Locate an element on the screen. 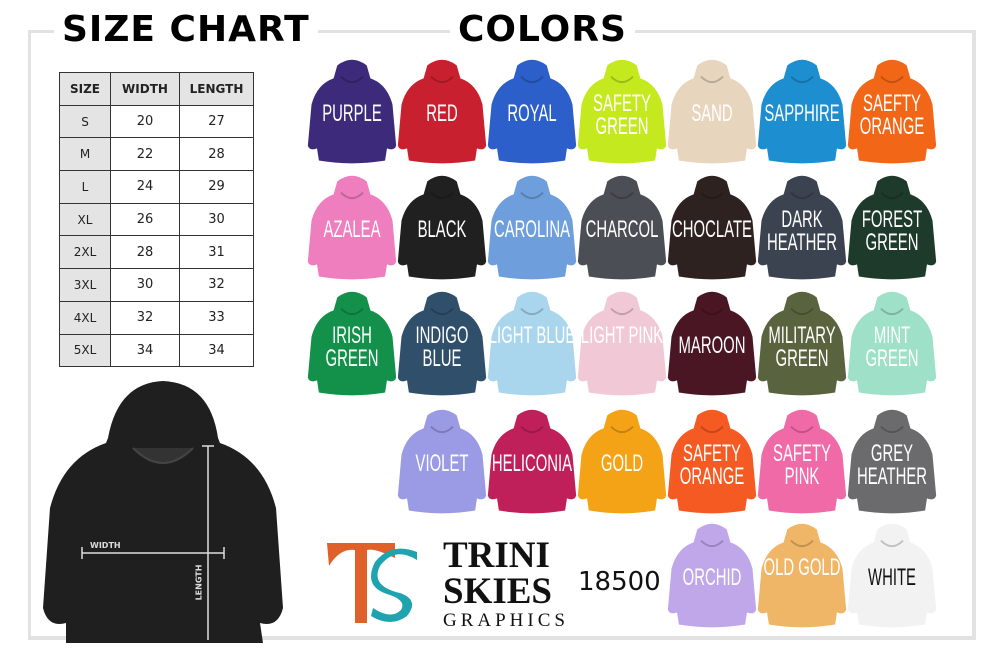 Image resolution: width=1000 pixels, height=667 pixels. size-row: XL 26 30 is located at coordinates (156, 219).